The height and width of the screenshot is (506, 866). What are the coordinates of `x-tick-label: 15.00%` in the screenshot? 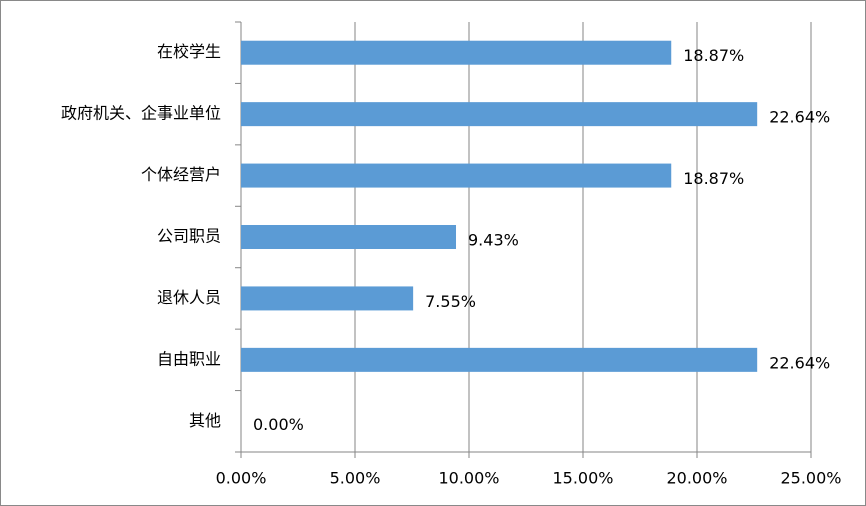 It's located at (582, 478).